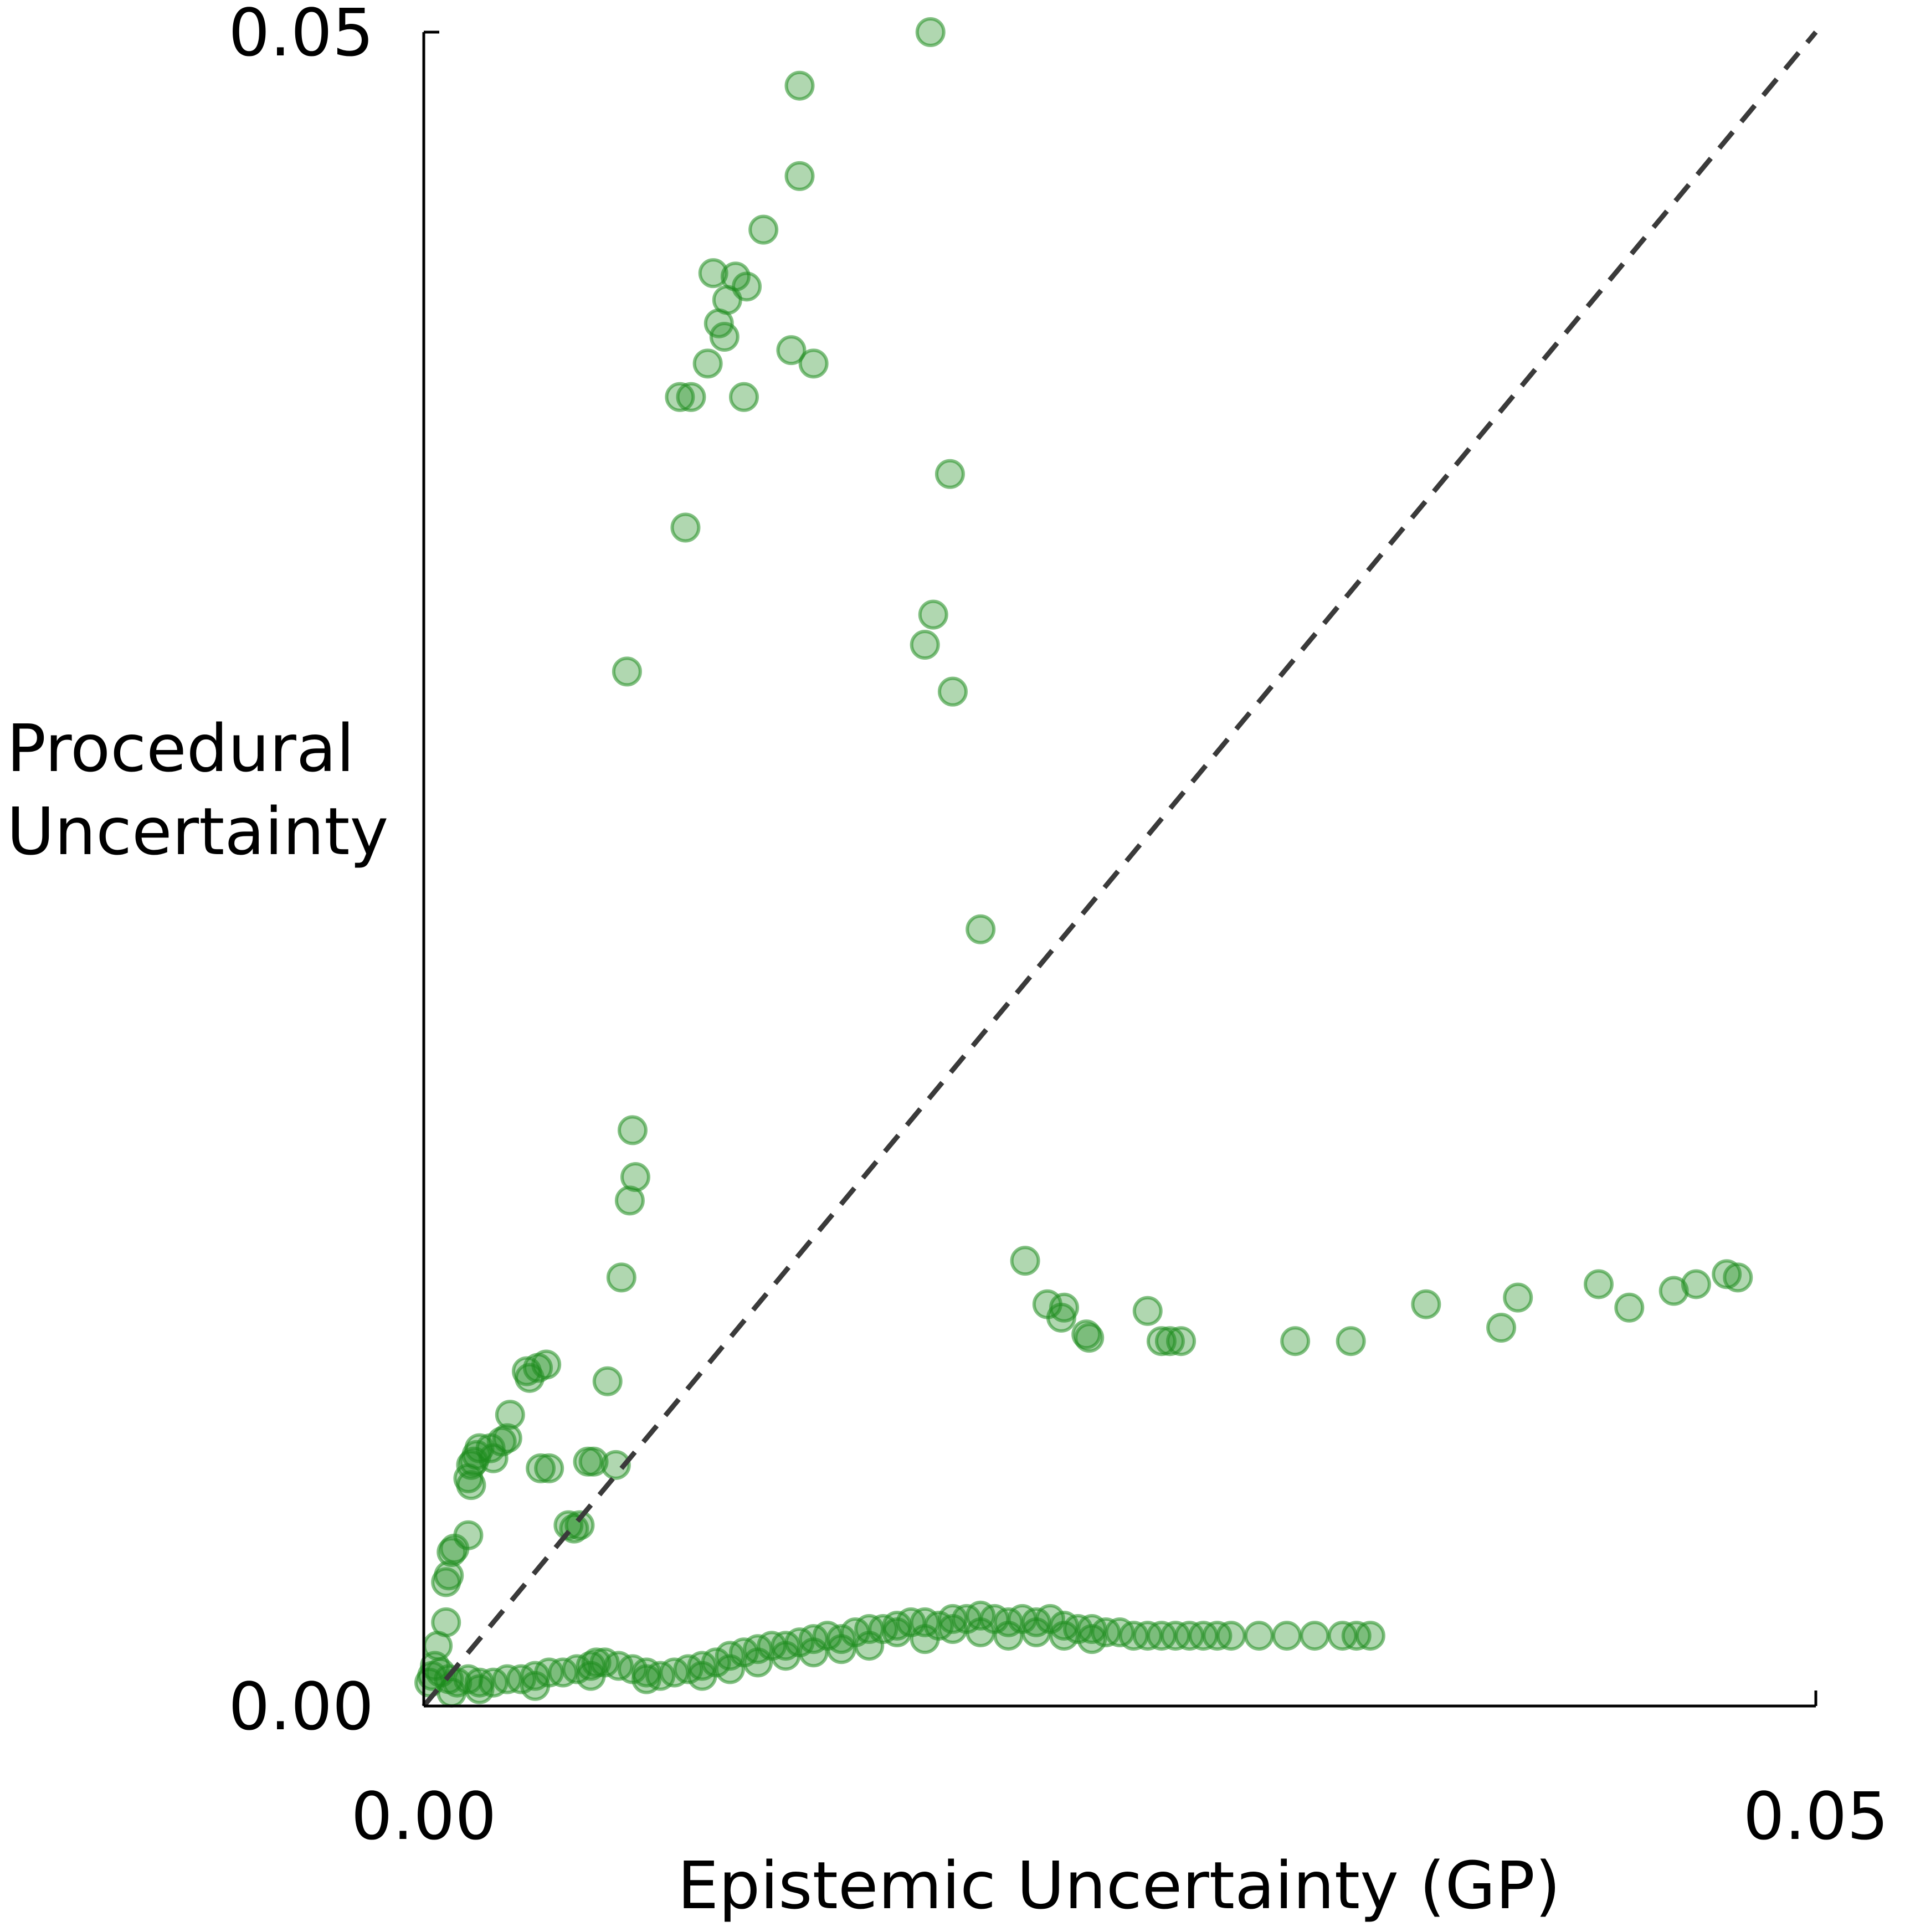 This screenshot has height=1932, width=1905. What do you see at coordinates (181, 748) in the screenshot?
I see `y-axis-title-line-1: Procedural` at bounding box center [181, 748].